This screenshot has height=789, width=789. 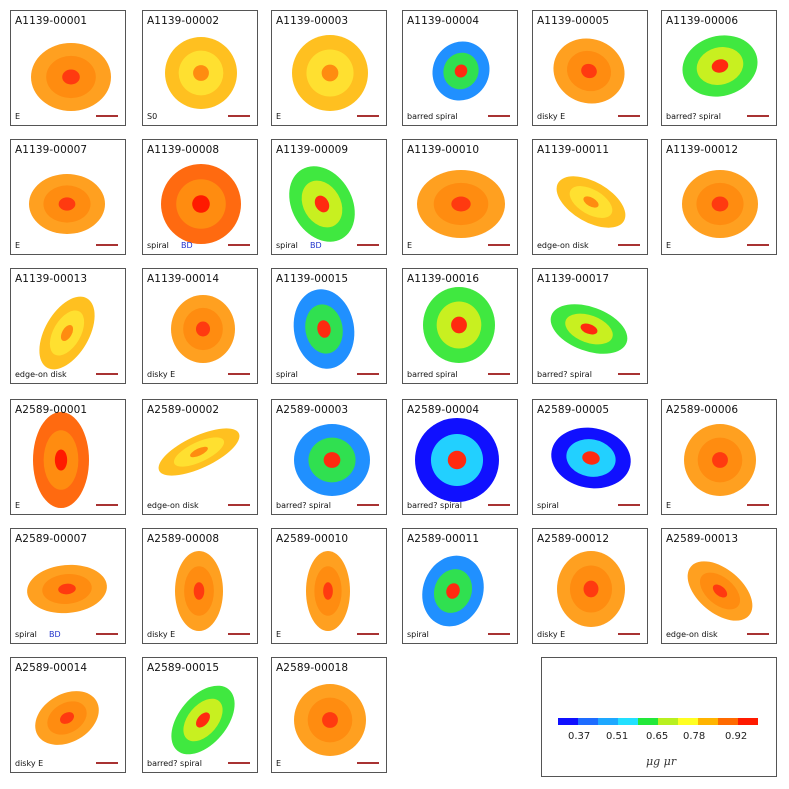 What do you see at coordinates (590, 326) in the screenshot?
I see `galaxy-panel: A1139-00017 barred? spiral` at bounding box center [590, 326].